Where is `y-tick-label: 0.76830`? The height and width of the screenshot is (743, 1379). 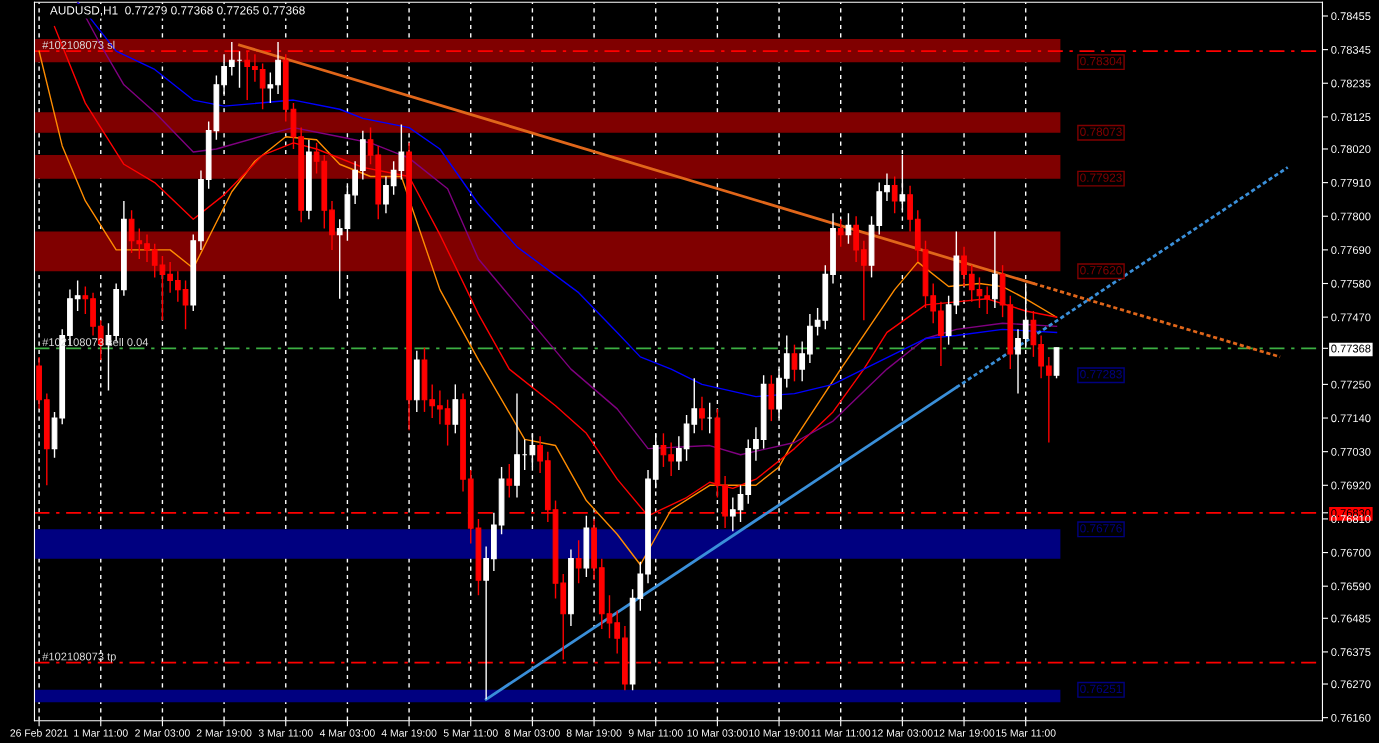 y-tick-label: 0.76830 is located at coordinates (1351, 513).